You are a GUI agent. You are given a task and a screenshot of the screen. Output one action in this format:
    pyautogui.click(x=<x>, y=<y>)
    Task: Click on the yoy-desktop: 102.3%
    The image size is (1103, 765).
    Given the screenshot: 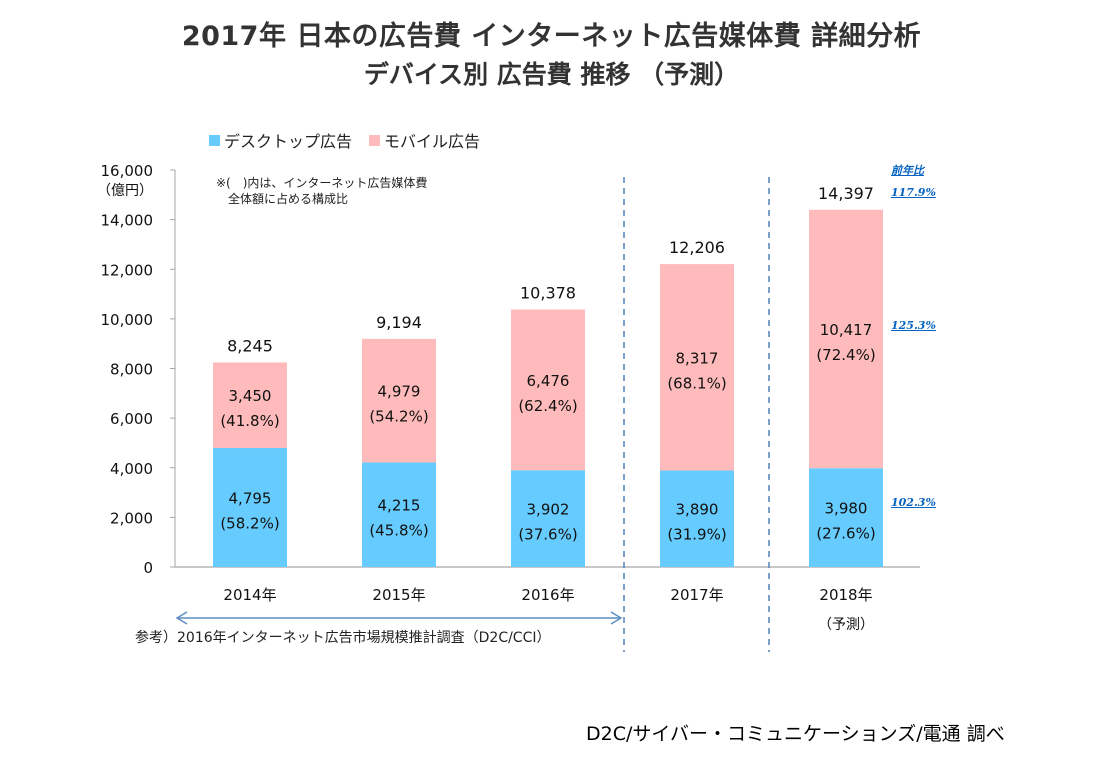 What is the action you would take?
    pyautogui.click(x=913, y=502)
    